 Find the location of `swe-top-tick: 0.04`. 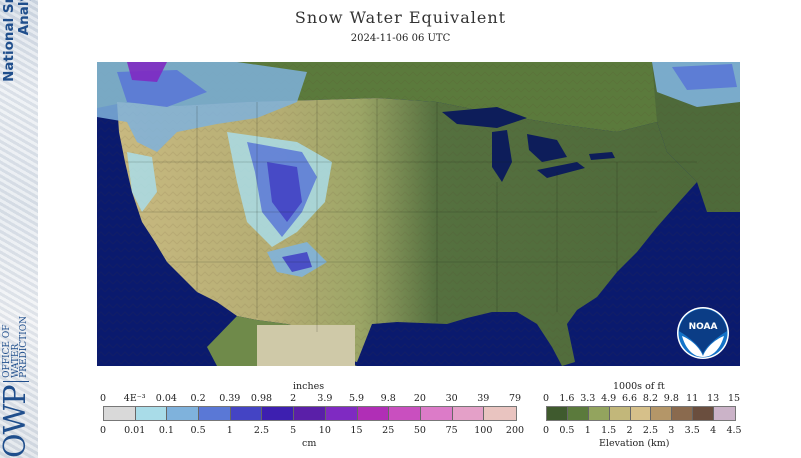

swe-top-tick: 0.04 is located at coordinates (166, 398).